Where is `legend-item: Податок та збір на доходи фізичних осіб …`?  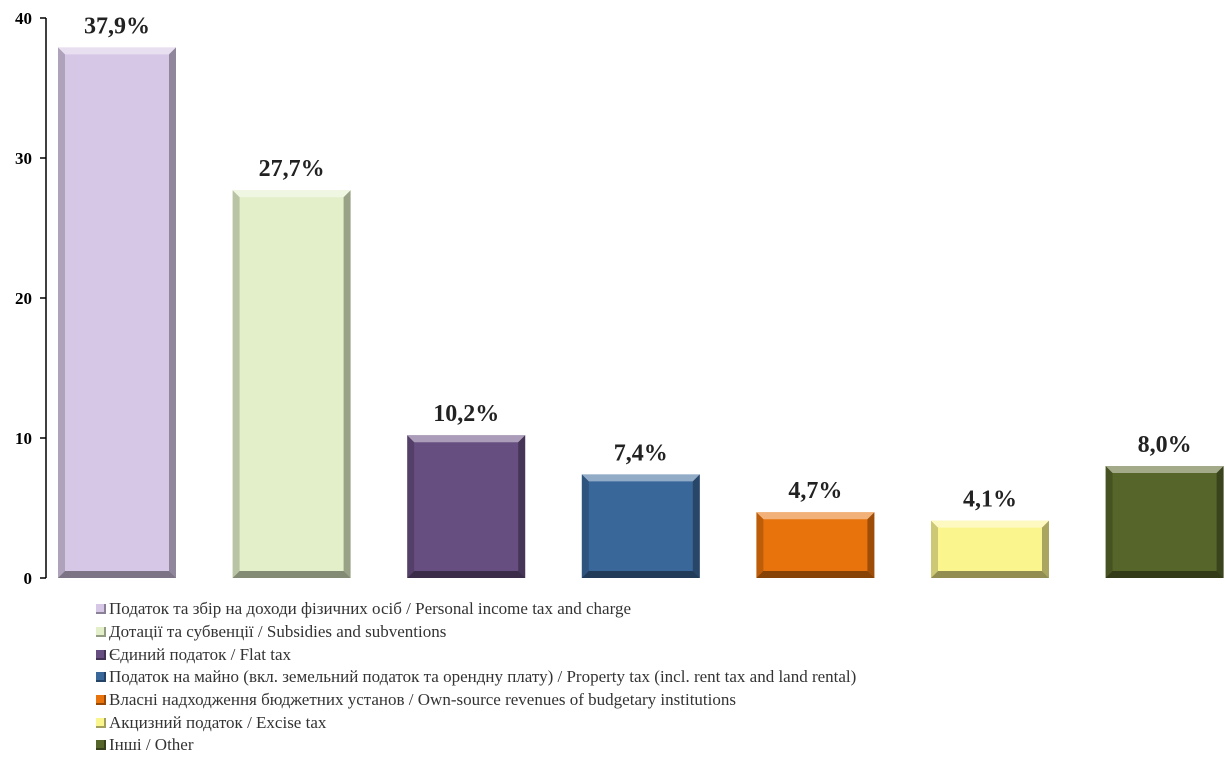 legend-item: Податок та збір на доходи фізичних осіб … is located at coordinates (476, 609).